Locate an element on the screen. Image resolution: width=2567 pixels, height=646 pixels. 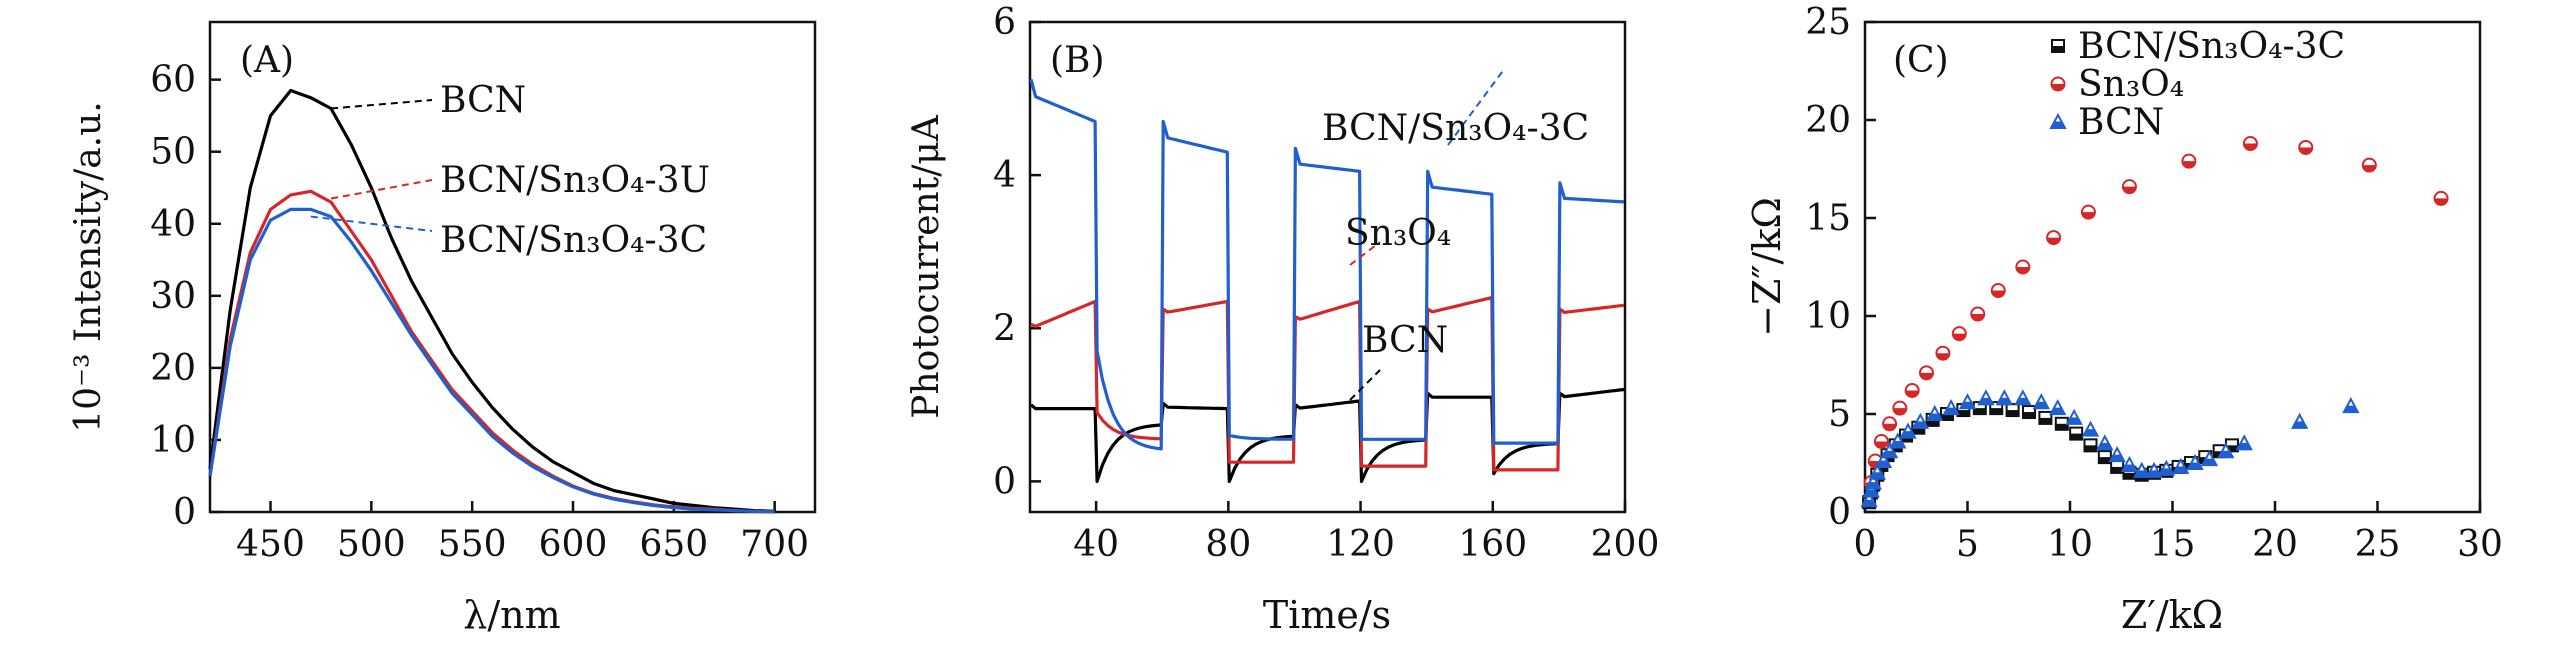
legend-item-sn3o4: Sn₃O₄ is located at coordinates (2117, 84).